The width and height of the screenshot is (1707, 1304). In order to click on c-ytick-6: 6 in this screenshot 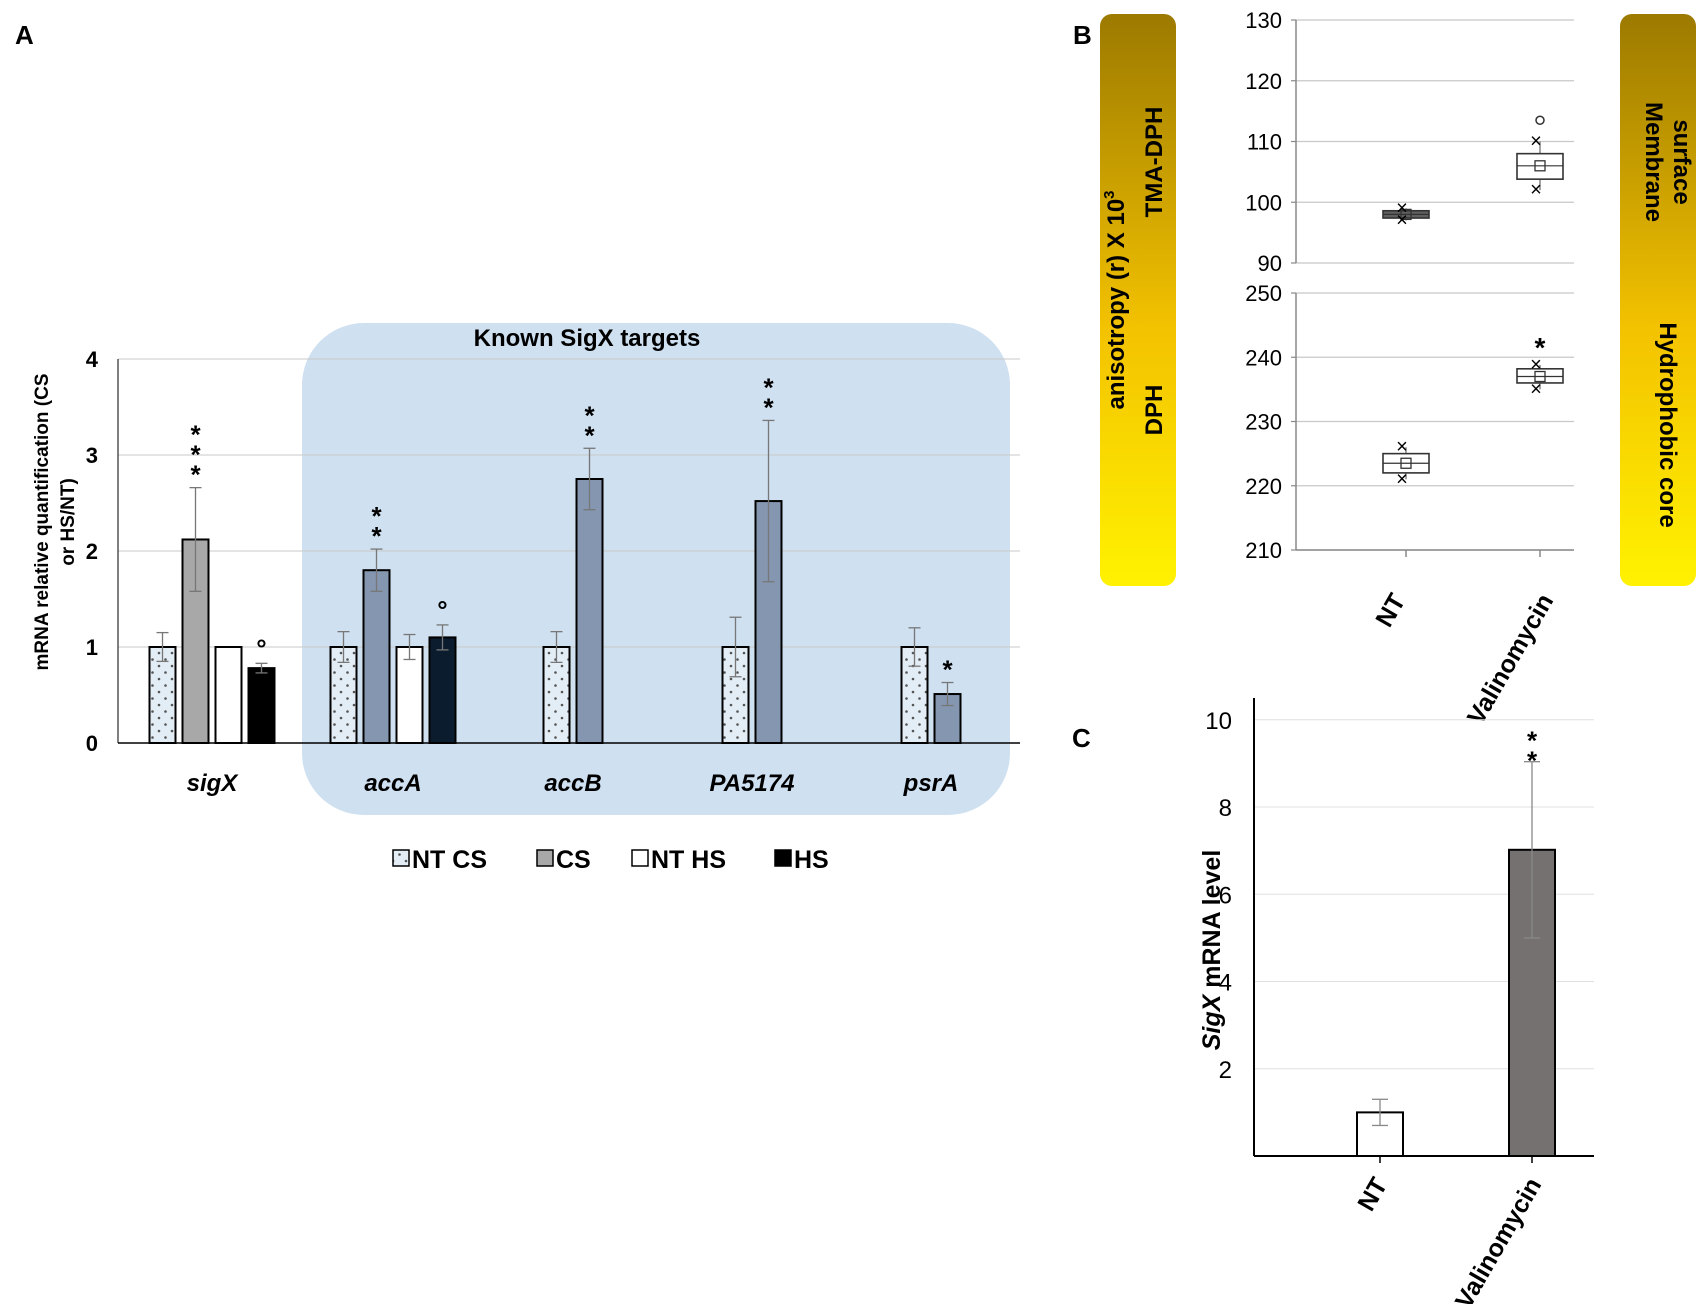, I will do `click(1225, 895)`.